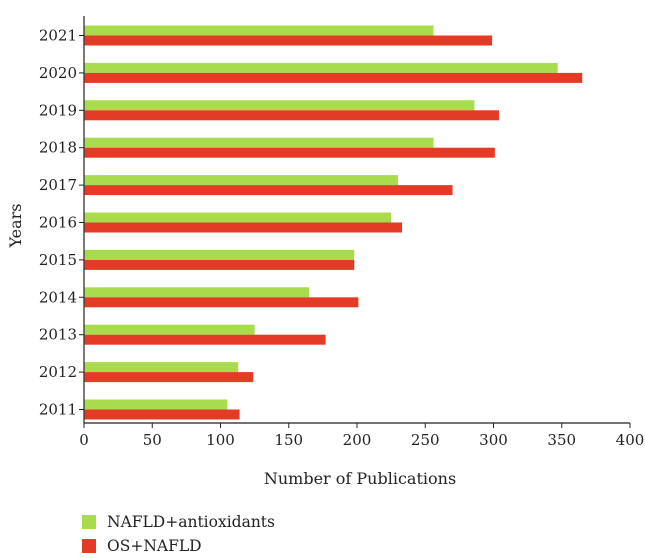 This screenshot has width=645, height=558. Describe the element at coordinates (154, 546) in the screenshot. I see `legend-label-os-nafld: OS+NAFLD` at that location.